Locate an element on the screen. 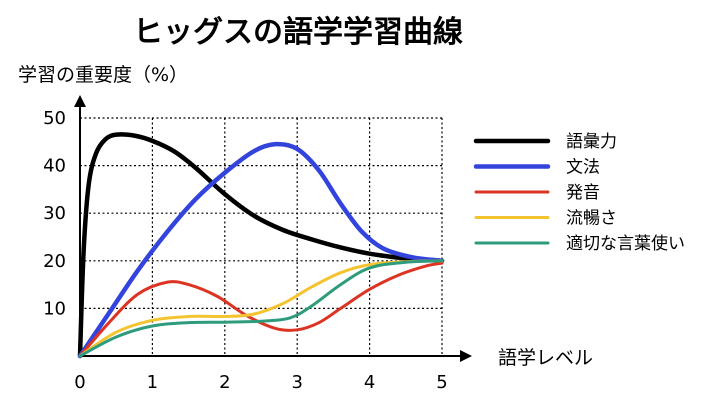 The height and width of the screenshot is (416, 716). series-line-appropriate-usage is located at coordinates (261, 308).